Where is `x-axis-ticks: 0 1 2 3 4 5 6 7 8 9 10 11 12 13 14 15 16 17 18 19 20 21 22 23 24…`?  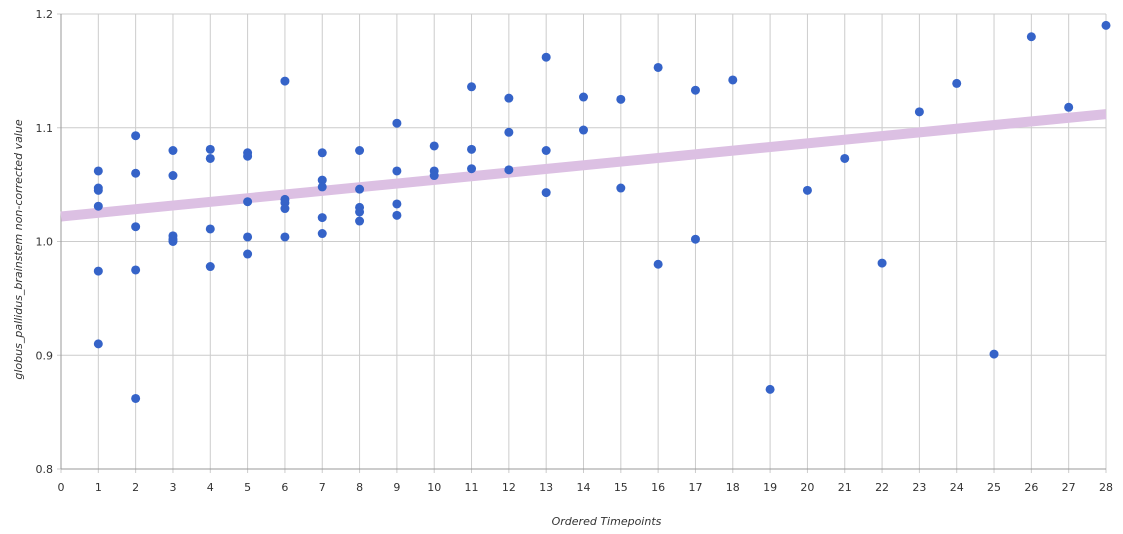
x-axis-ticks: 0 1 2 3 4 5 6 7 8 9 10 11 12 13 14 15 16 17 18 19 20 21 22 23 24… is located at coordinates (586, 487).